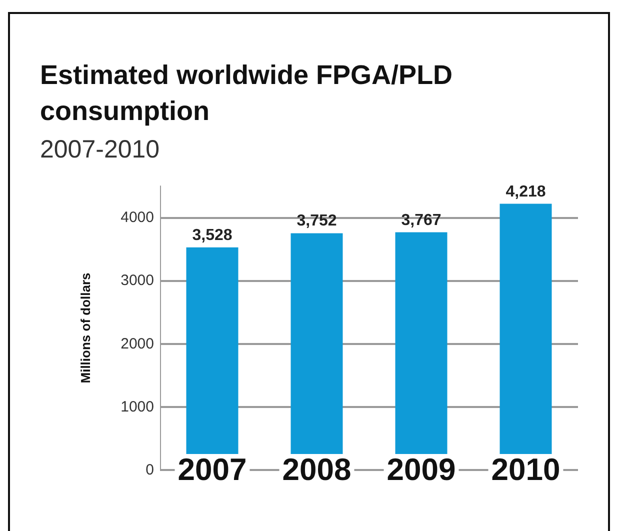 This screenshot has height=531, width=629. I want to click on chart-title: Estimated worldwide FPGA/PLD consumption, so click(250, 93).